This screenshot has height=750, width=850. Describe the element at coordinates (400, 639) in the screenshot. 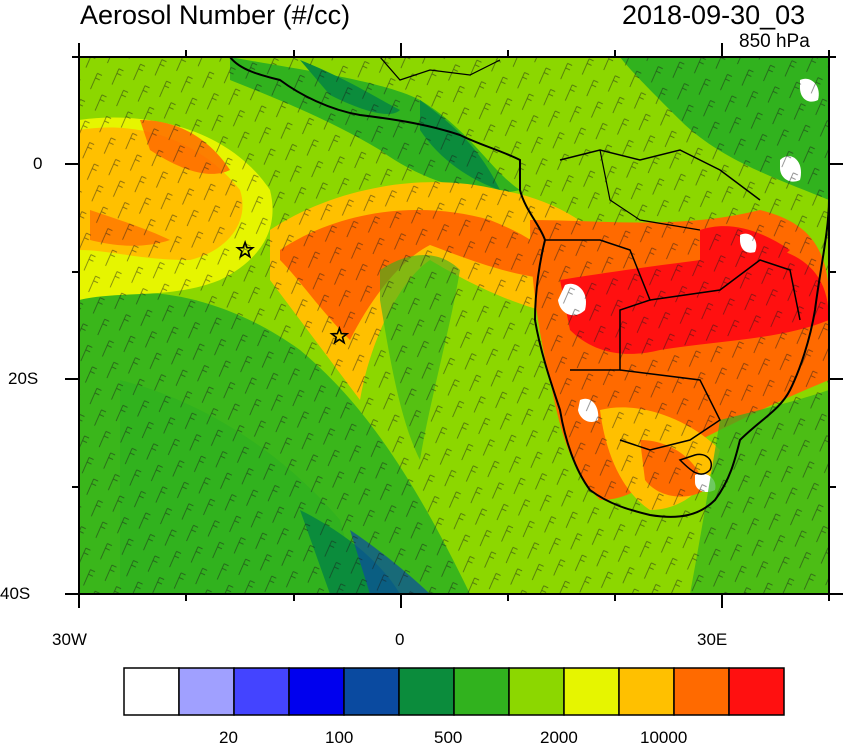

I see `lon-label-0: 0` at that location.